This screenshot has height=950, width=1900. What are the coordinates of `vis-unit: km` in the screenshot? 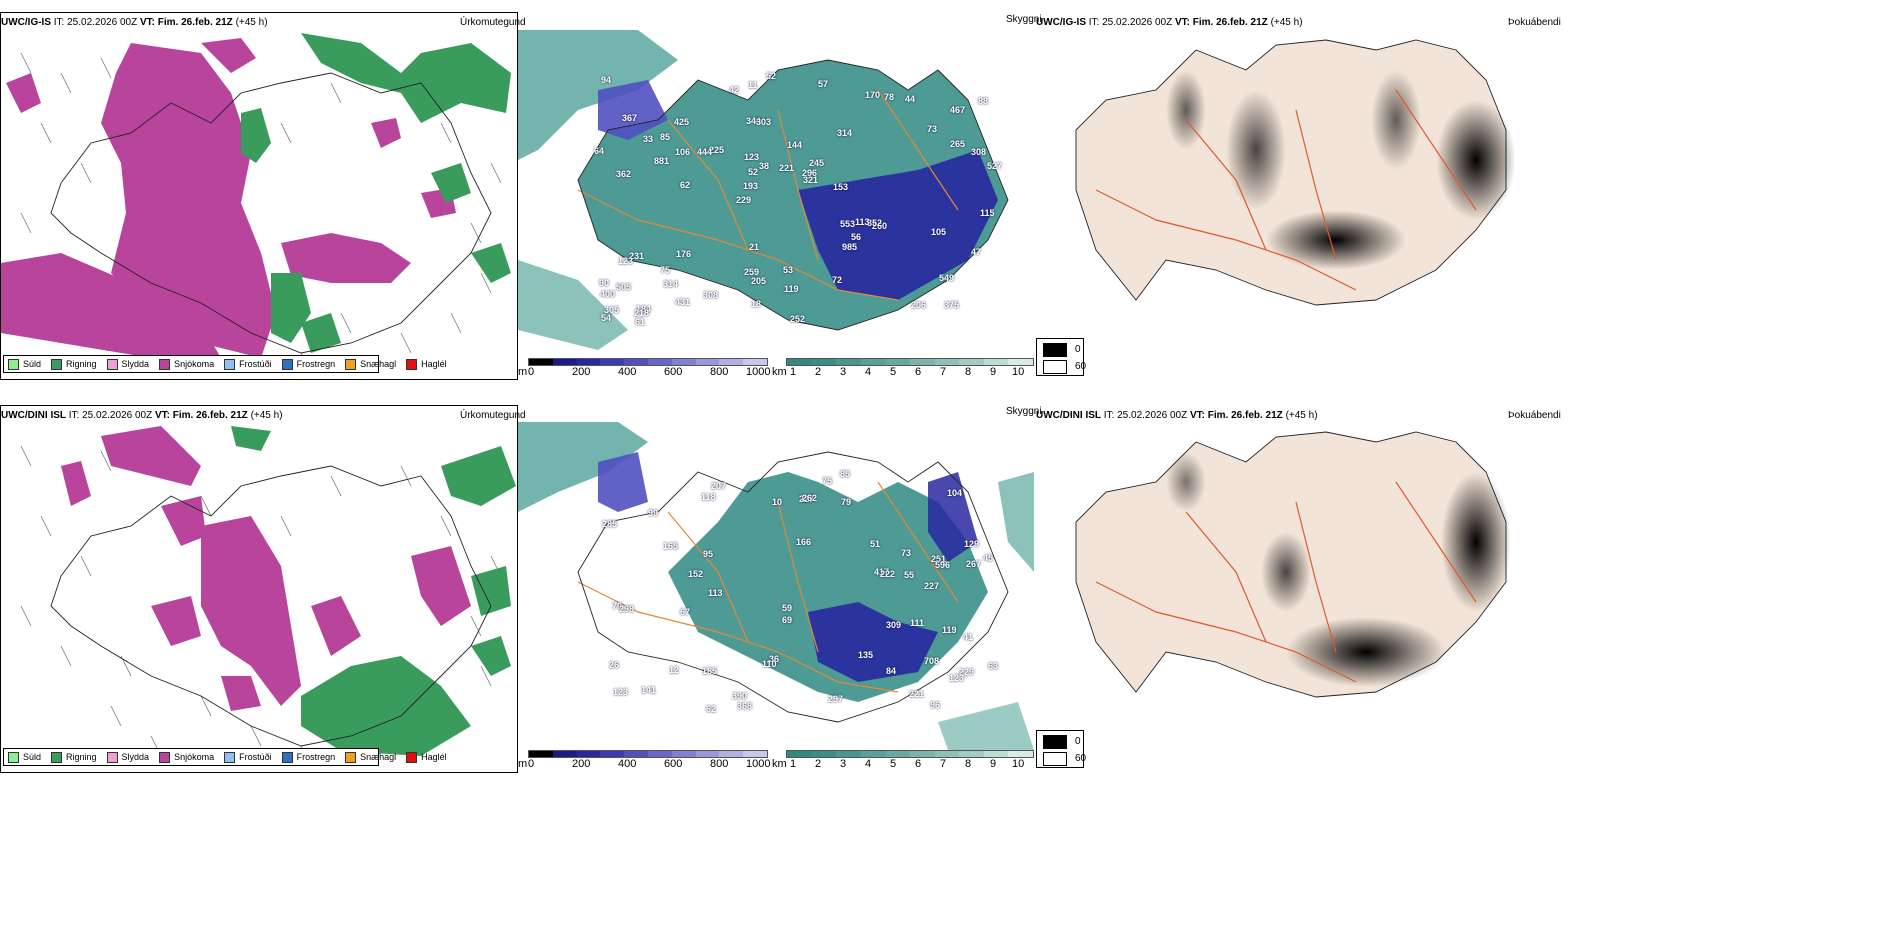 It's located at (779, 372).